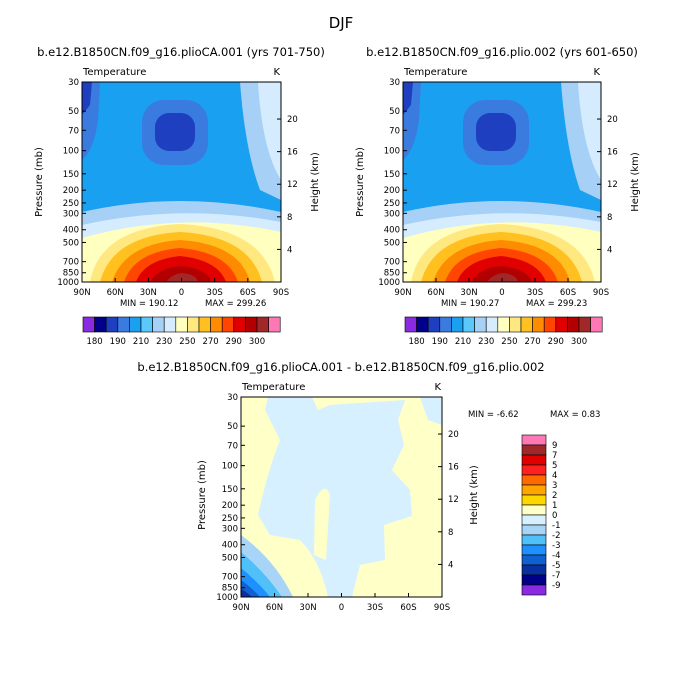 Image resolution: width=683 pixels, height=681 pixels. What do you see at coordinates (269, 131) in the screenshot?
I see `panel-a-fill-lighter` at bounding box center [269, 131].